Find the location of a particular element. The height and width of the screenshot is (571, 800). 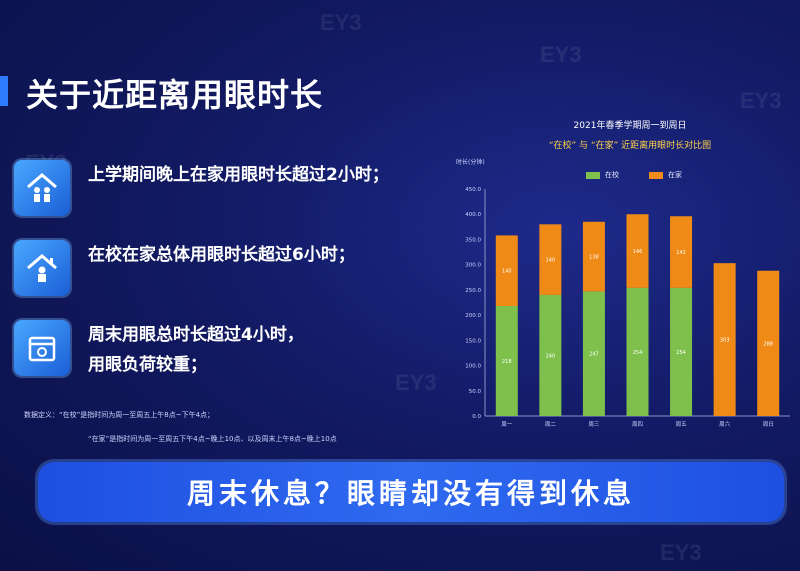

legend-item: 在家 is located at coordinates (665, 175).